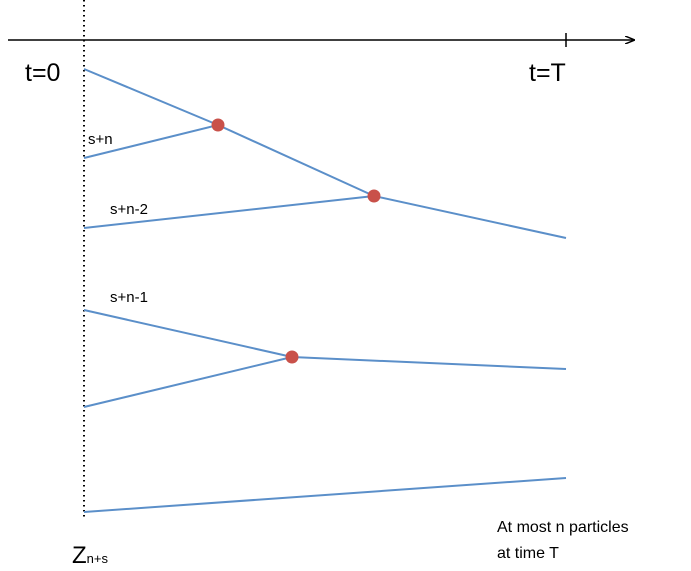 This screenshot has width=691, height=571. Describe the element at coordinates (188, 382) in the screenshot. I see `lineage-lower` at that location.